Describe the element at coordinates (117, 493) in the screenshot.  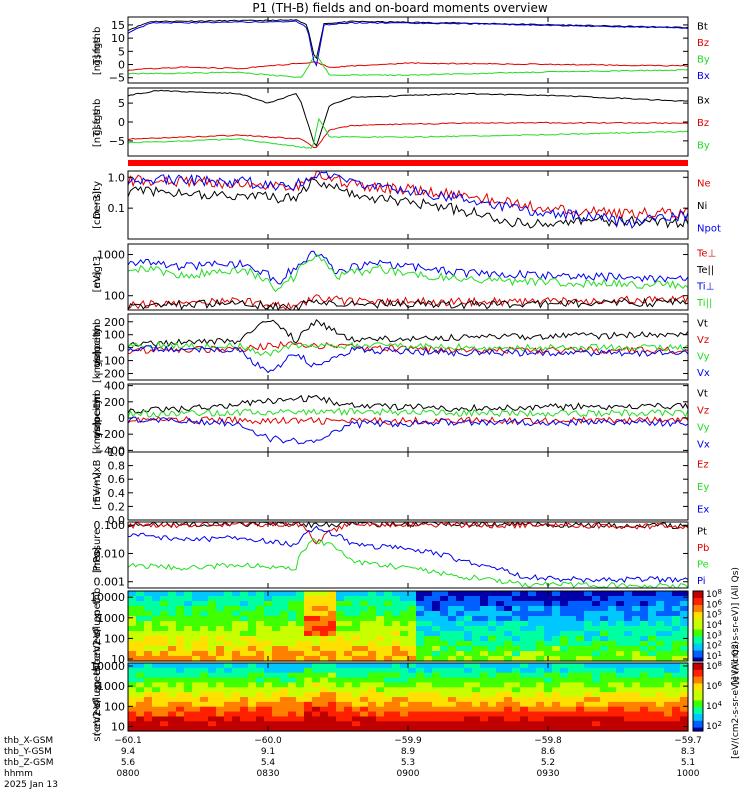
I see `y-tick-label: 0.4` at that location.